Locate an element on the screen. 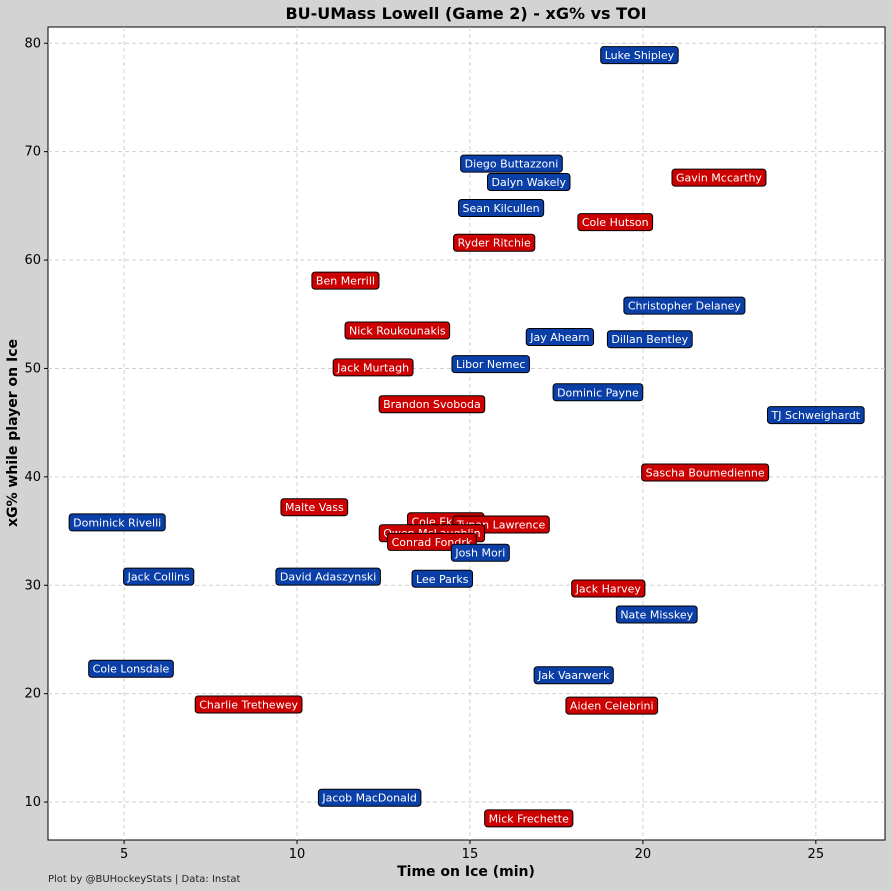 This screenshot has width=892, height=891. point-label: Dillan Bentley is located at coordinates (649, 339).